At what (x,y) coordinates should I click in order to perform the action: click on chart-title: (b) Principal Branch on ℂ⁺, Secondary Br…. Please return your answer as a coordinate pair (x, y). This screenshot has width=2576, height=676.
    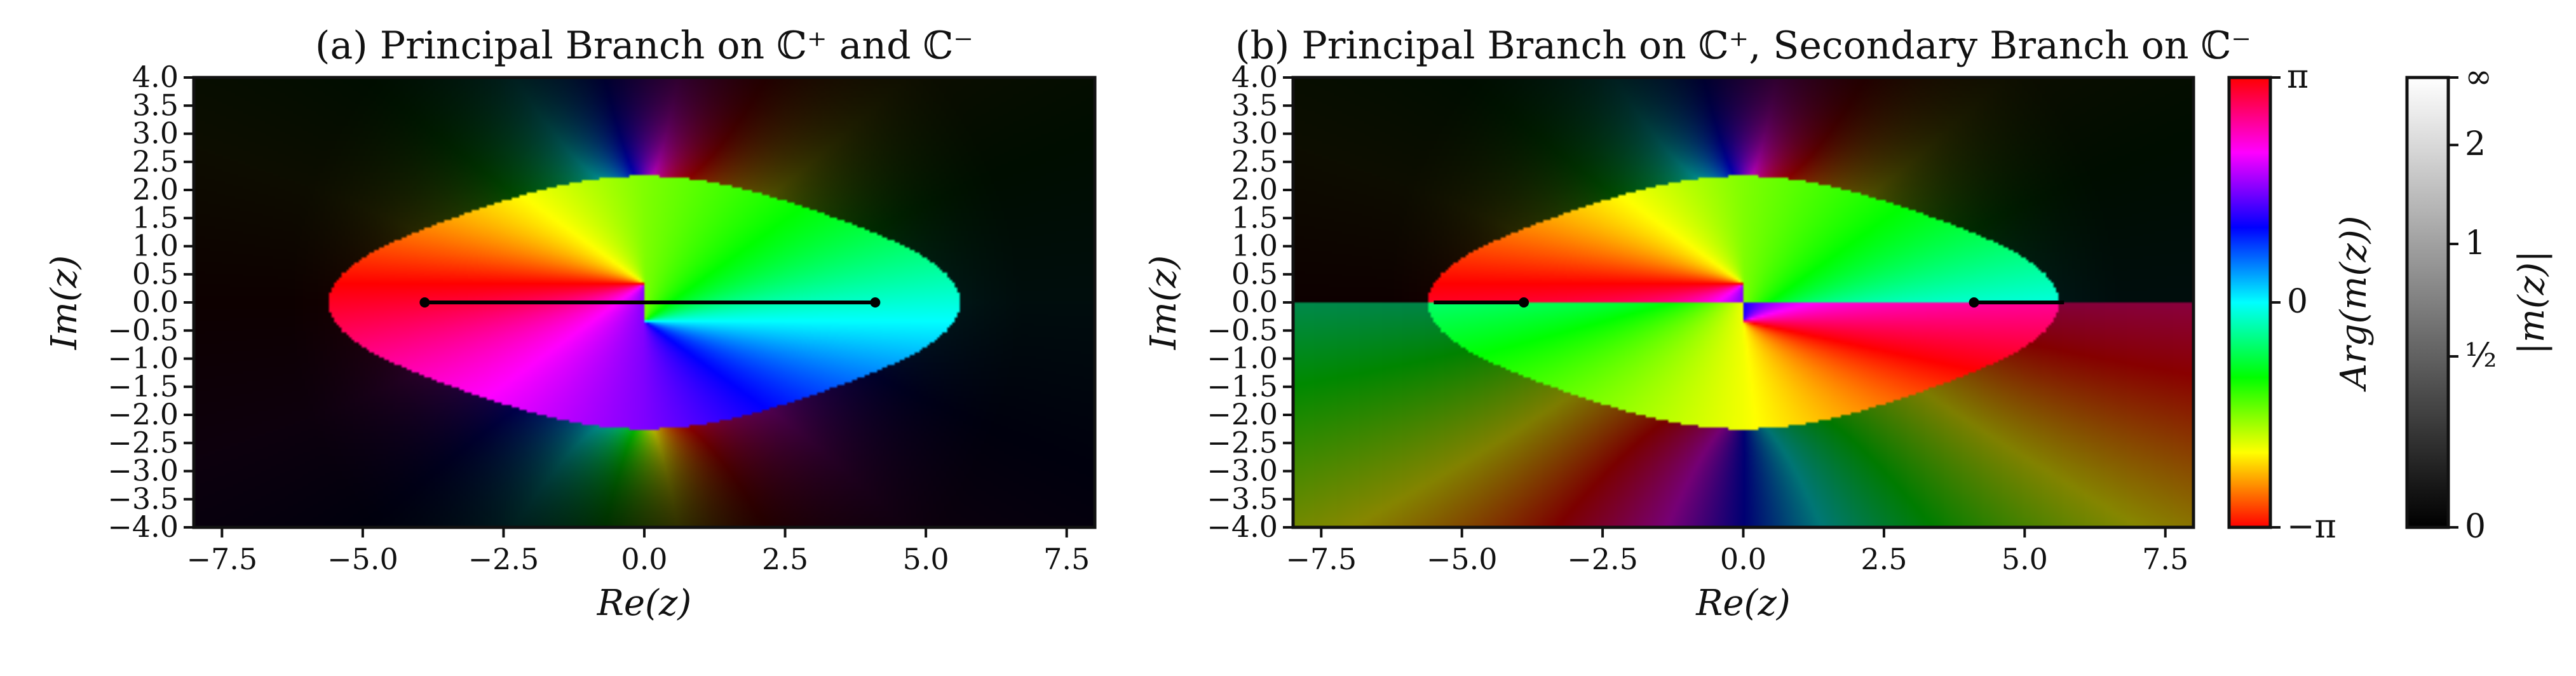
    Looking at the image, I should click on (1743, 46).